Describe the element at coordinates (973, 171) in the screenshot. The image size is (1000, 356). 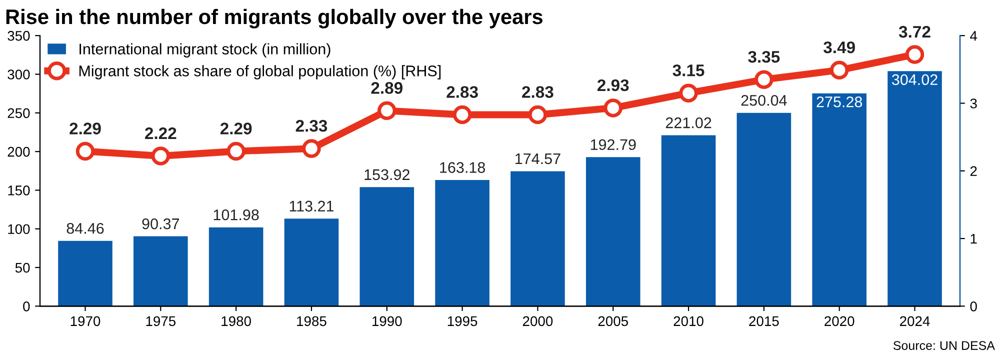
I see `y2-tick-label: 2` at that location.